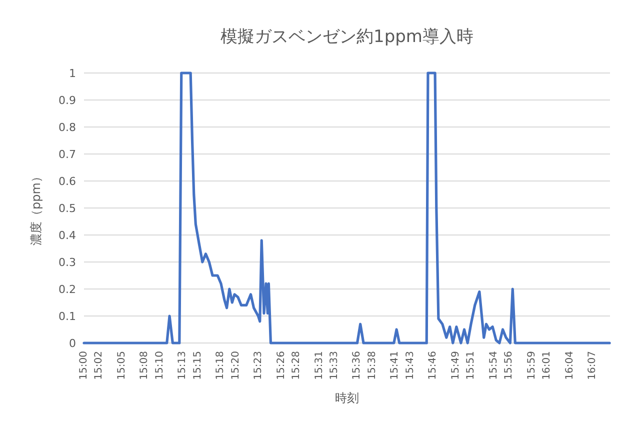  What do you see at coordinates (592, 365) in the screenshot?
I see `x-tick-label: 16:07` at bounding box center [592, 365].